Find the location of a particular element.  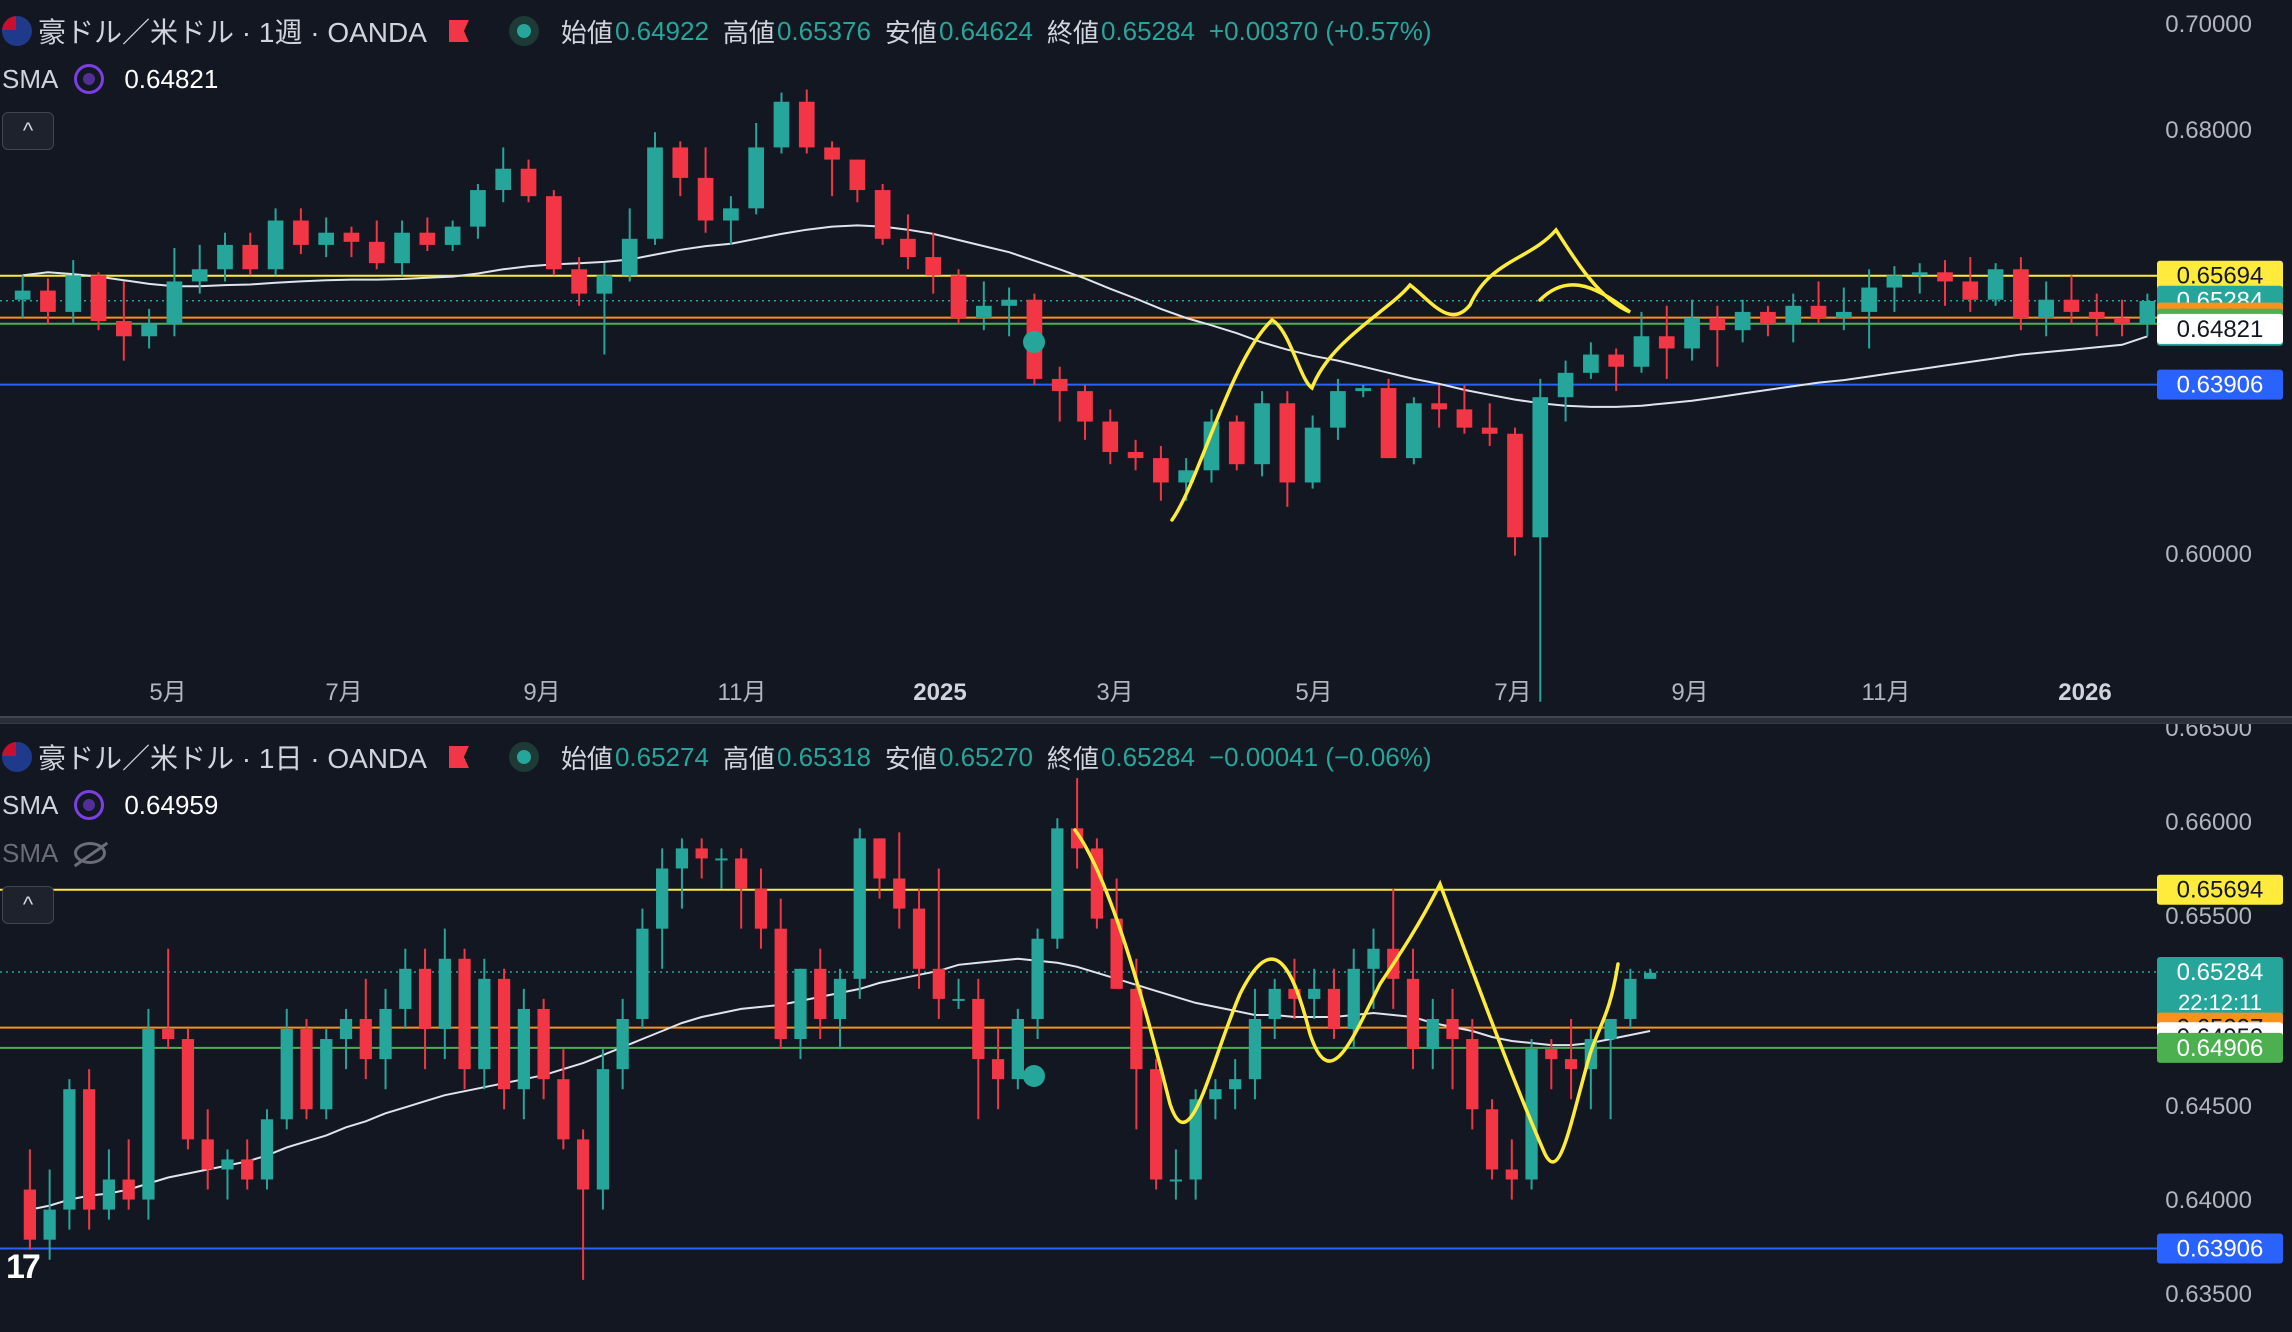

x-axis-tick-label: 2025 is located at coordinates (939, 692).